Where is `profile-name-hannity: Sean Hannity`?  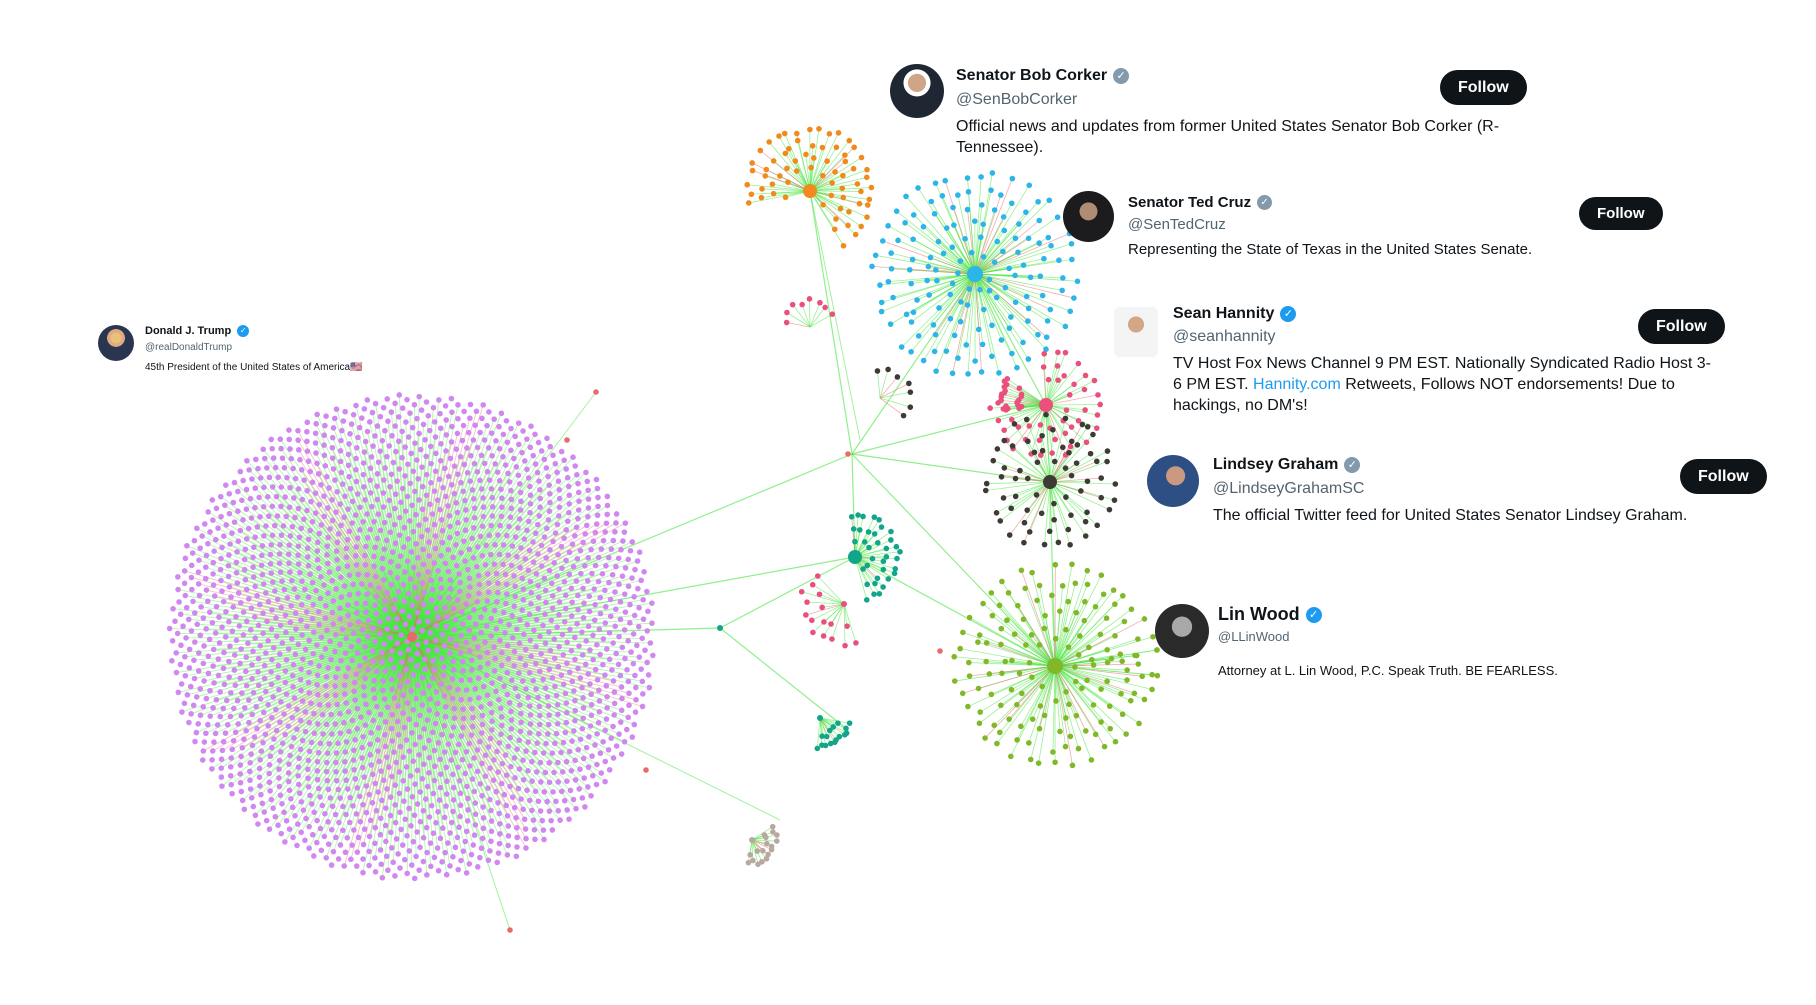
profile-name-hannity: Sean Hannity is located at coordinates (1224, 313).